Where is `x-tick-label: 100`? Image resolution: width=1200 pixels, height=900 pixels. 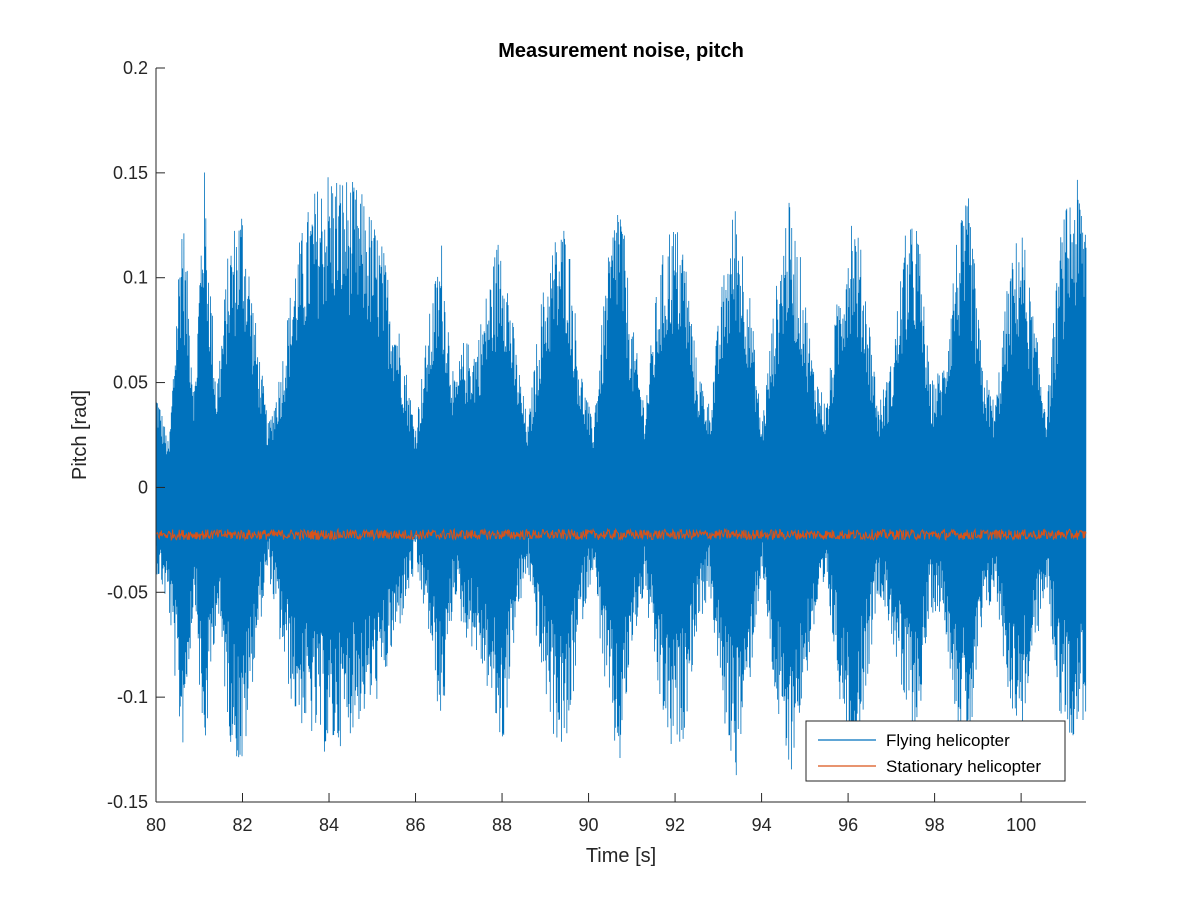 x-tick-label: 100 is located at coordinates (1021, 825).